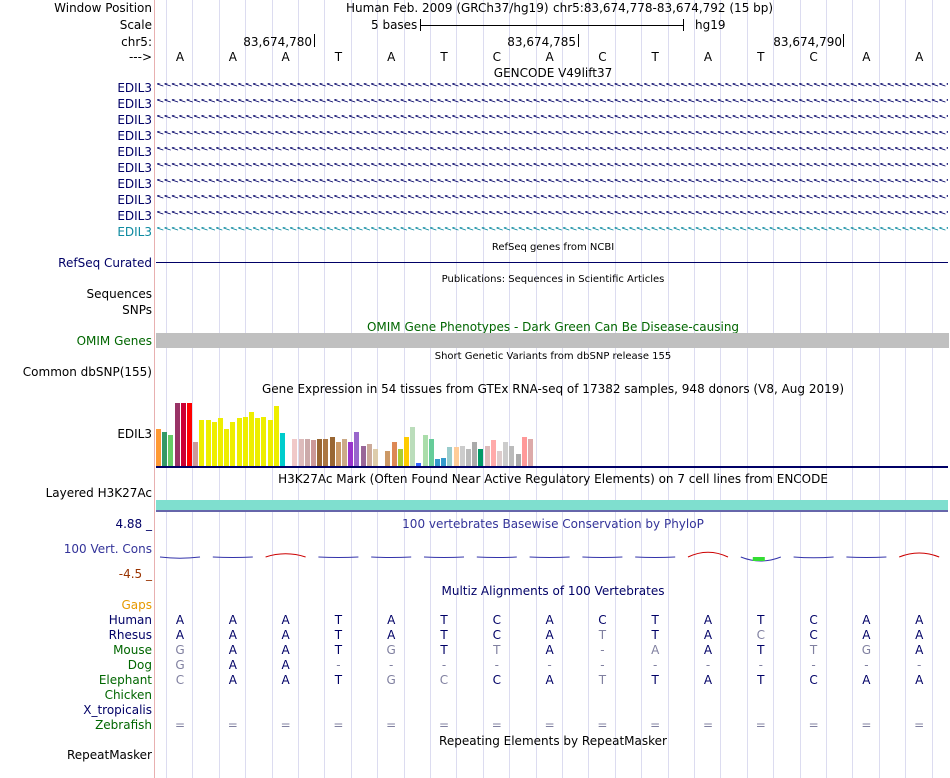 The image size is (950, 778). Describe the element at coordinates (663, 8) in the screenshot. I see `region-position: chr5:83,674,778-83,674,792 (15 bp)` at that location.